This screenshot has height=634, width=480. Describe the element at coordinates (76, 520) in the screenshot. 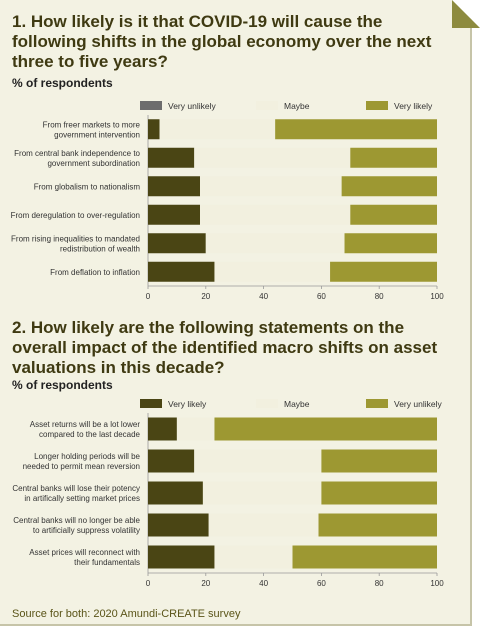

I see `category-label: Central banks will no longer be able` at that location.